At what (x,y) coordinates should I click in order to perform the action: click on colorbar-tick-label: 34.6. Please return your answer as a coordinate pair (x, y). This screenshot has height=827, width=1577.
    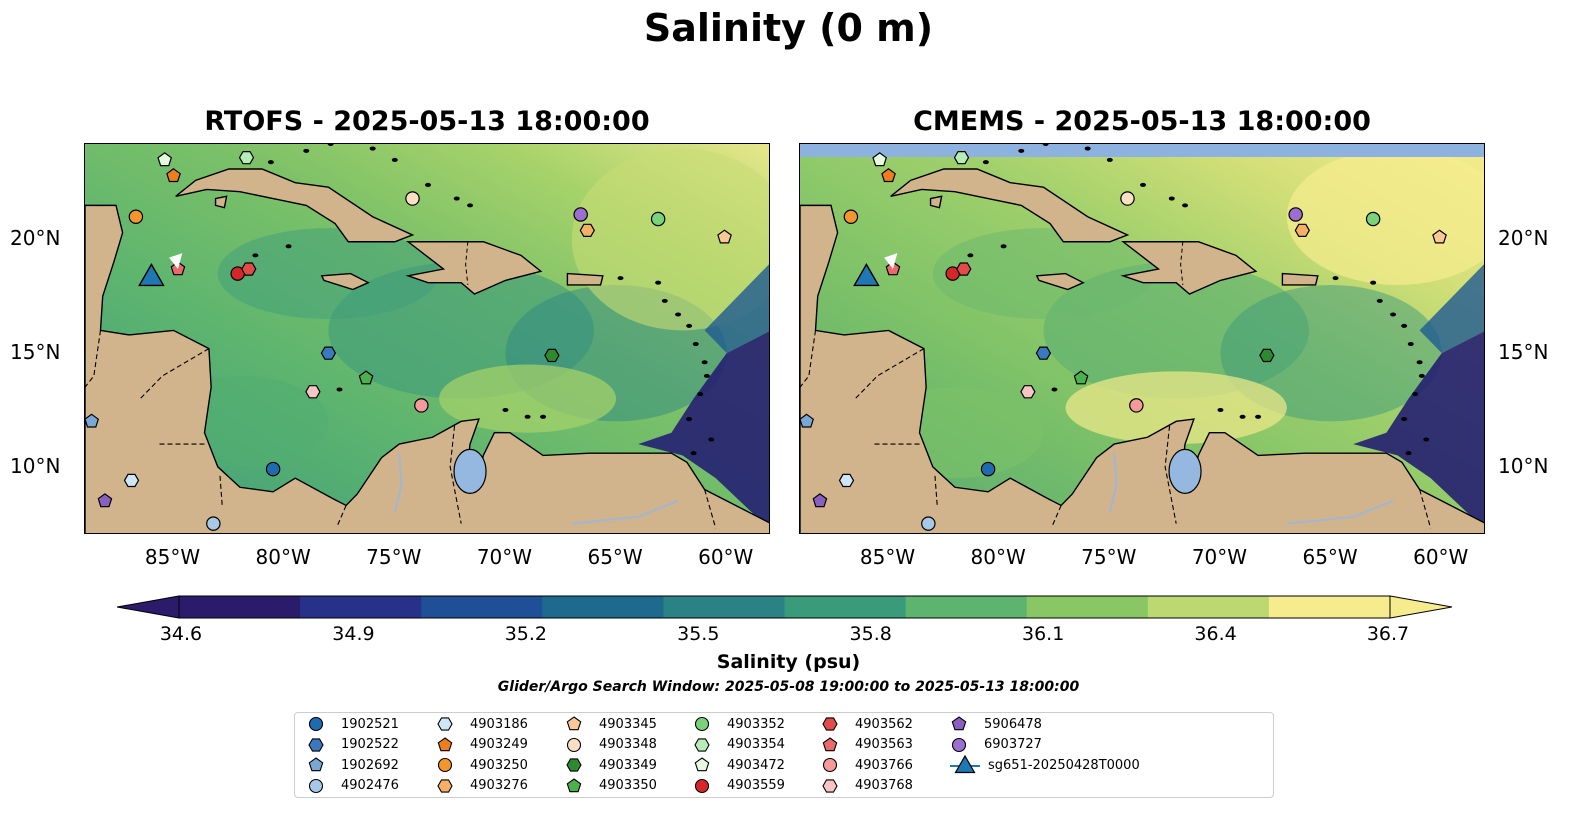
    Looking at the image, I should click on (181, 634).